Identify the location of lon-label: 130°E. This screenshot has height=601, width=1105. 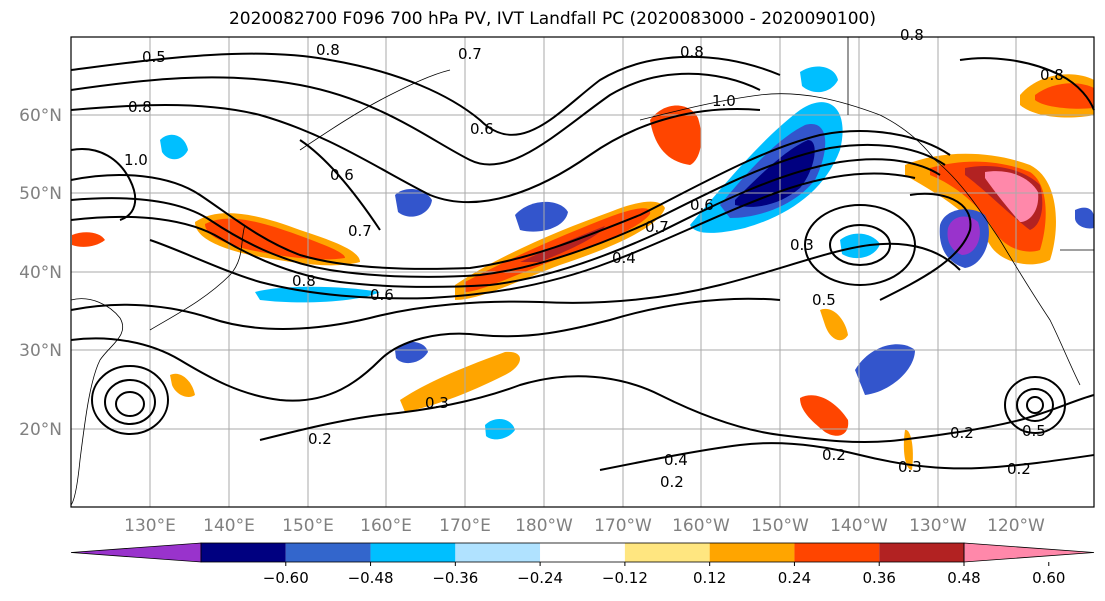
(150, 526).